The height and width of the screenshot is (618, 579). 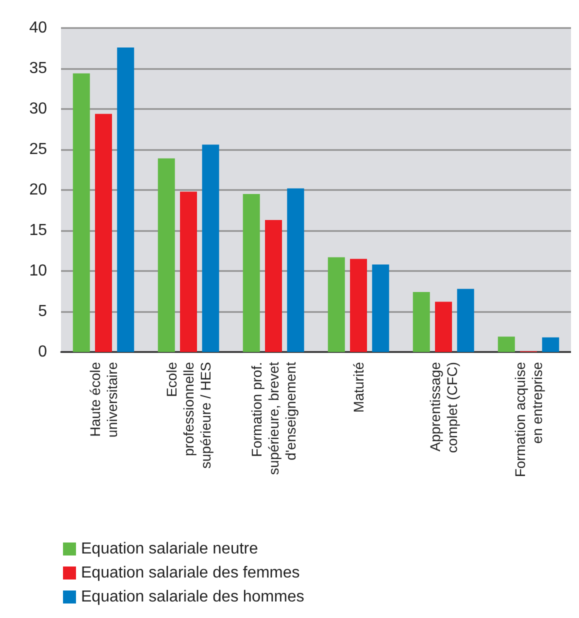 What do you see at coordinates (358, 387) in the screenshot?
I see `x-tick-label: Maturité` at bounding box center [358, 387].